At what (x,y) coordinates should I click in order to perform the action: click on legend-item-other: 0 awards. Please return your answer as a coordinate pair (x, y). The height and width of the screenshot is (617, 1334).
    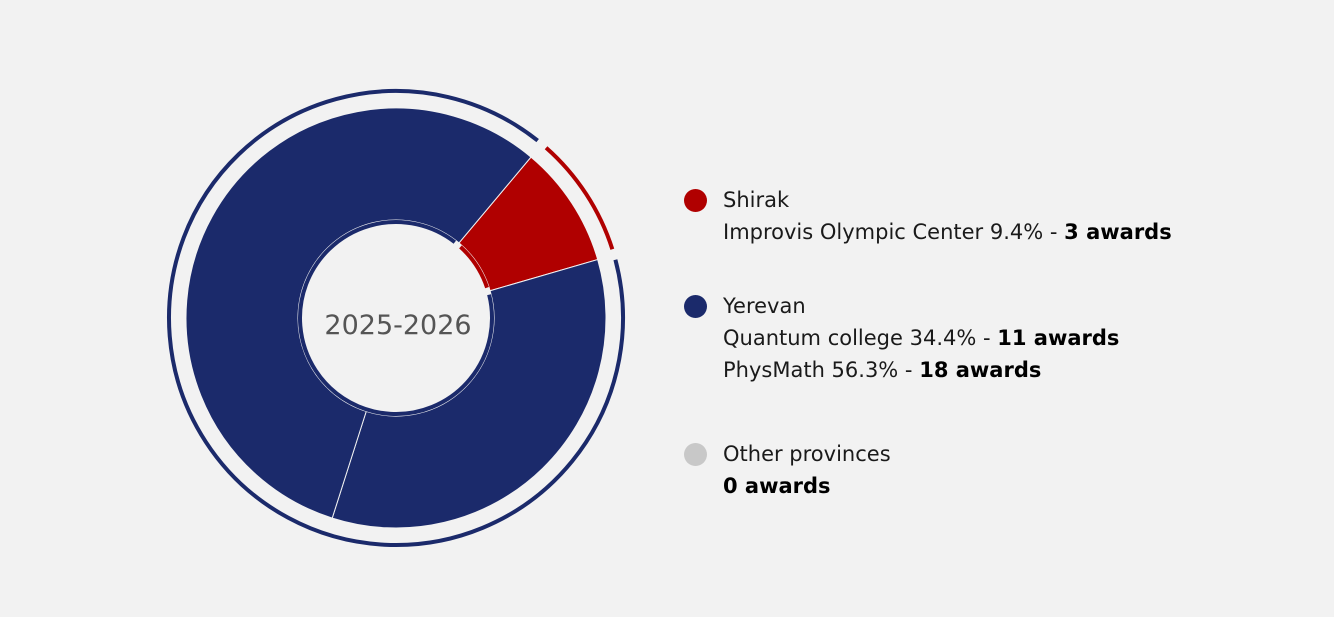
    Looking at the image, I should click on (777, 486).